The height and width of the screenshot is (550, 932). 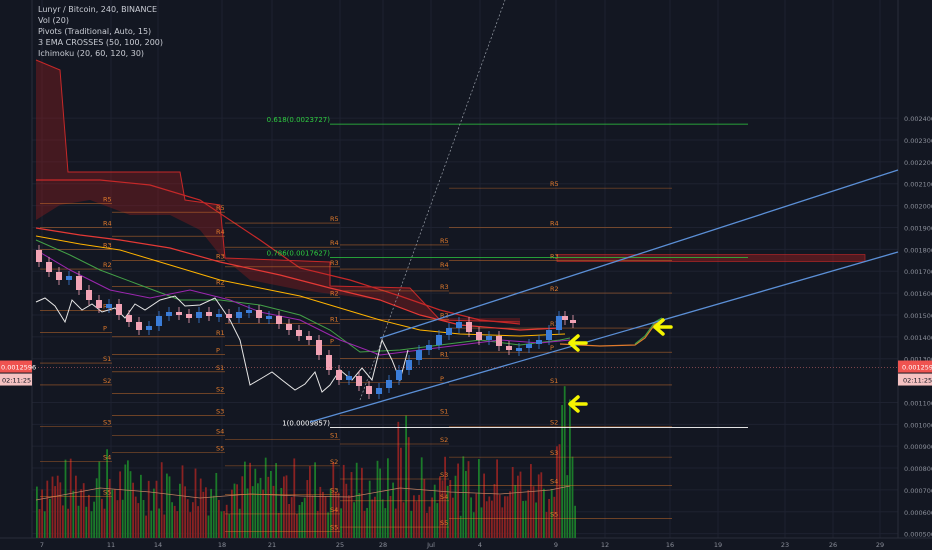 I want to click on pivot-label: S4, so click(x=220, y=431).